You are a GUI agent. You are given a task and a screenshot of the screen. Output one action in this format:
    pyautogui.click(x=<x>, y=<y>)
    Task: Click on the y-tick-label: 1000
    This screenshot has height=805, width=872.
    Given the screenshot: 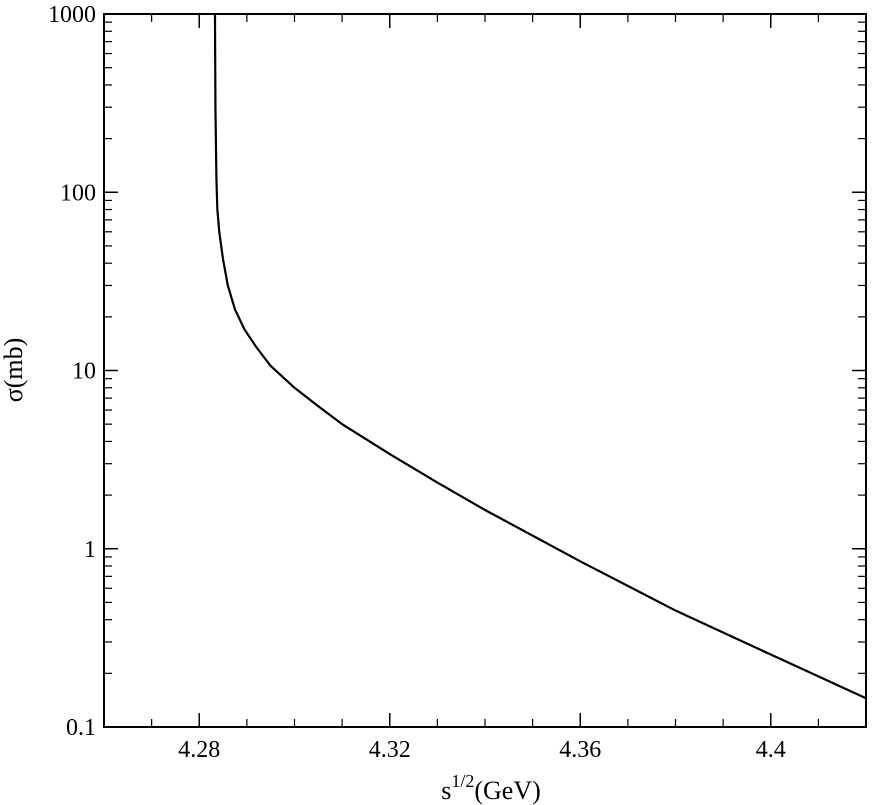 What is the action you would take?
    pyautogui.click(x=72, y=15)
    